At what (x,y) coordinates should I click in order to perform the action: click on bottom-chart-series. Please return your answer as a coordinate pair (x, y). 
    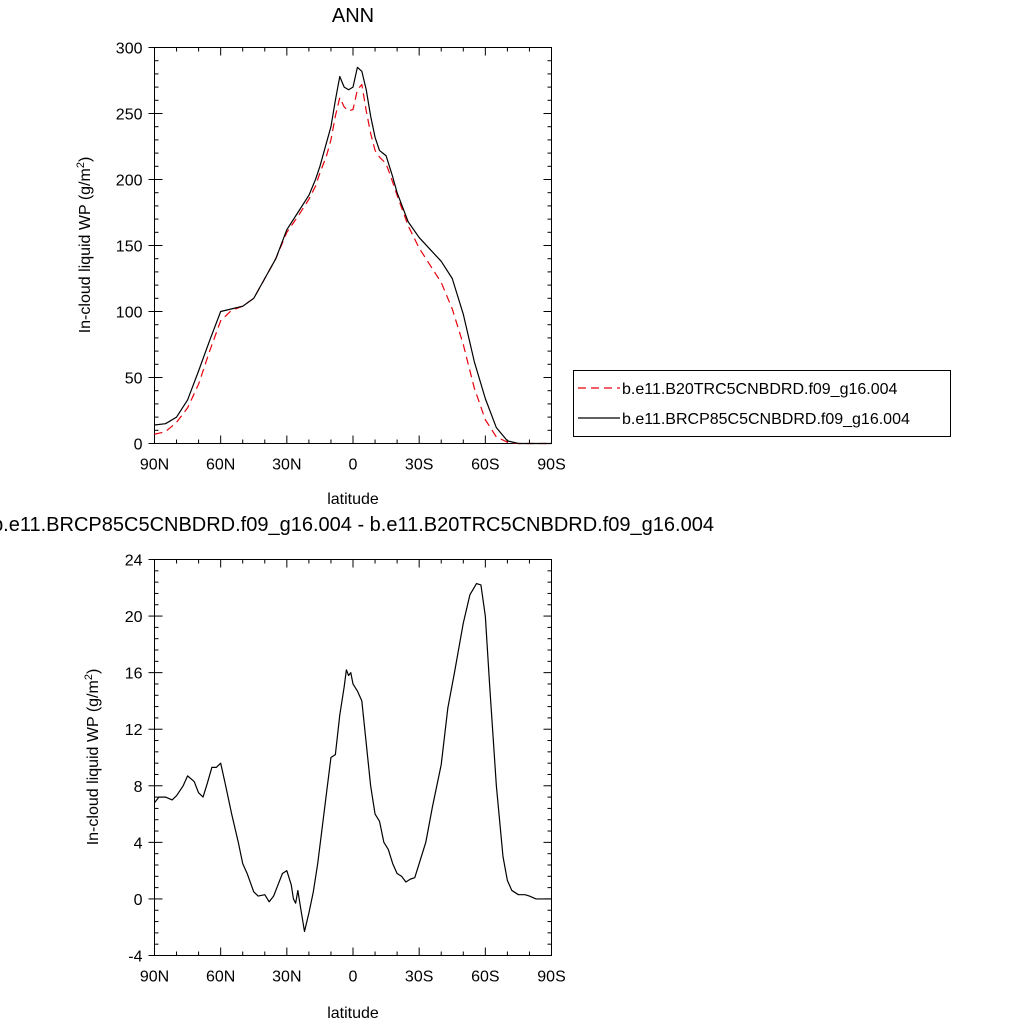
    Looking at the image, I should click on (353, 757).